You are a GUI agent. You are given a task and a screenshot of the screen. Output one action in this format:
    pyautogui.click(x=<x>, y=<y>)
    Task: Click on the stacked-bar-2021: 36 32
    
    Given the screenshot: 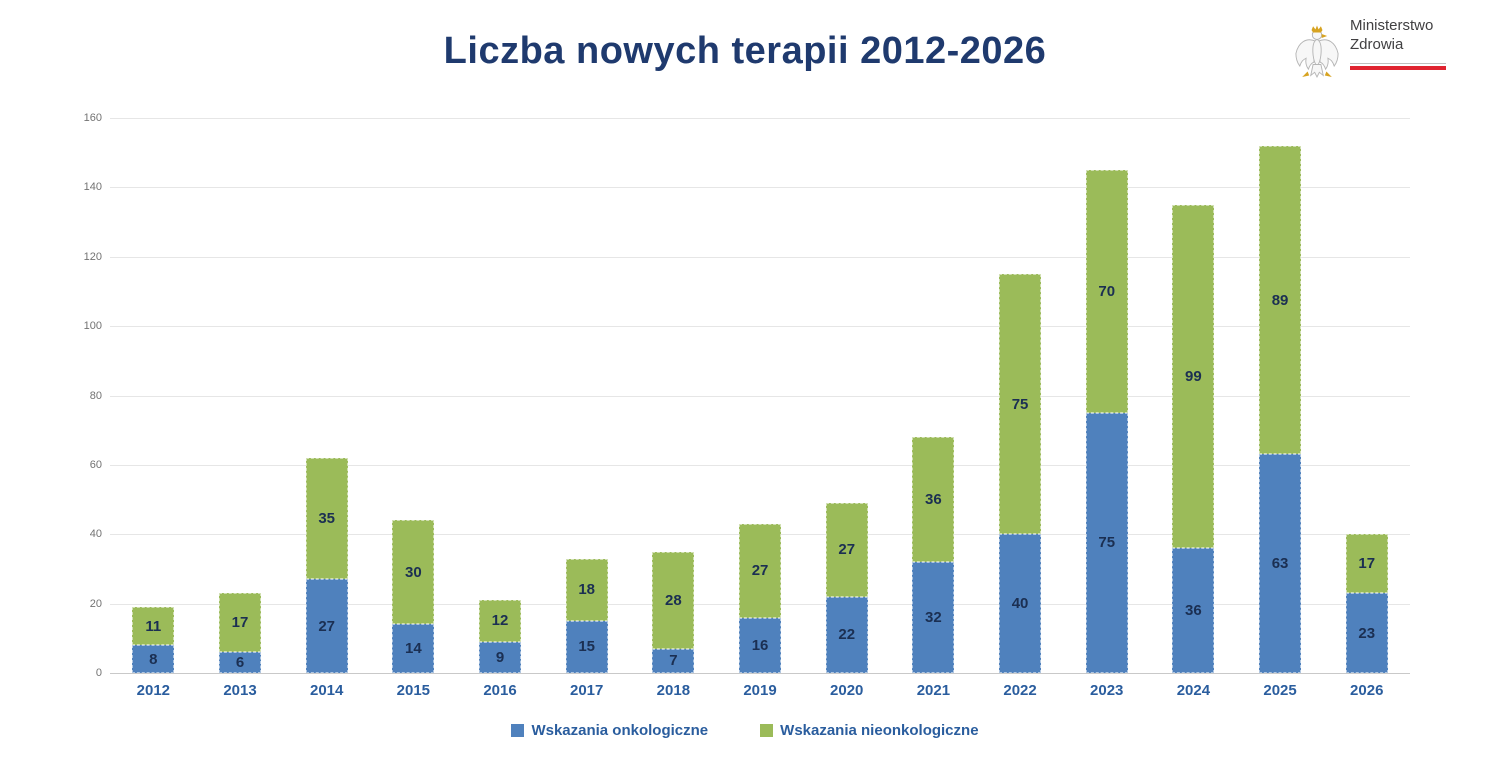 What is the action you would take?
    pyautogui.click(x=933, y=395)
    